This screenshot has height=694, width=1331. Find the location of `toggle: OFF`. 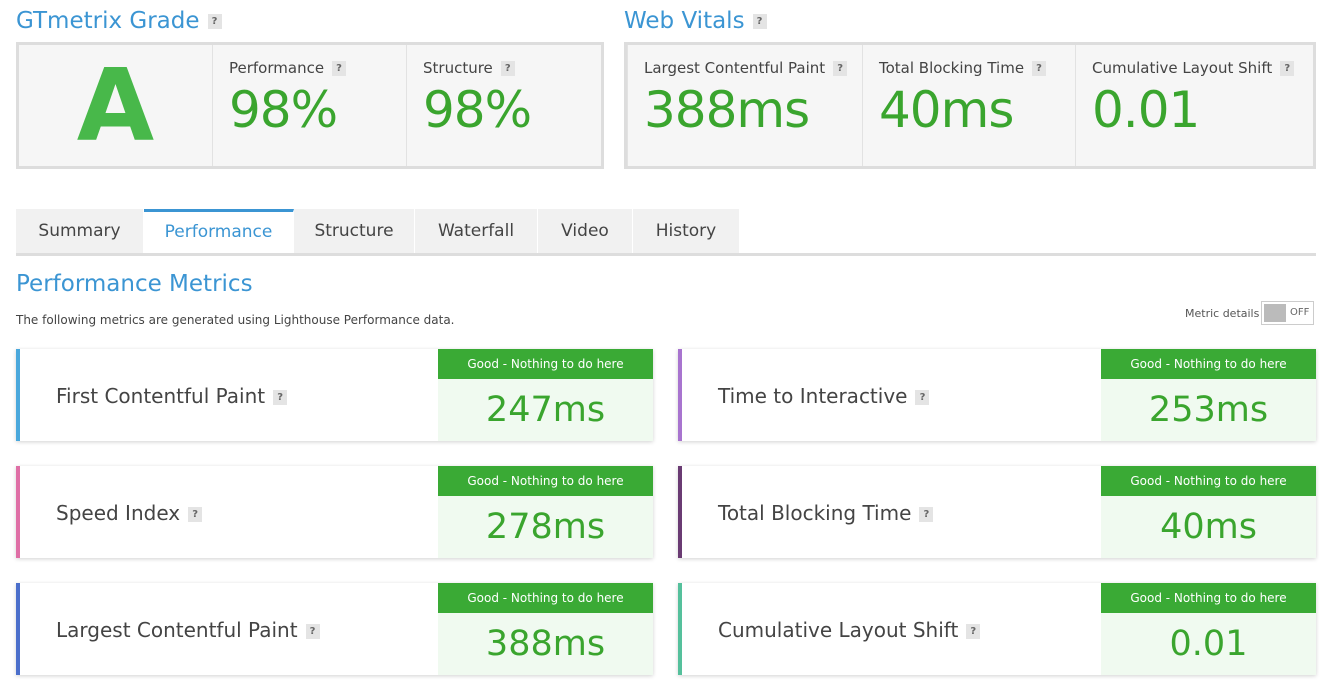

toggle: OFF is located at coordinates (1287, 313).